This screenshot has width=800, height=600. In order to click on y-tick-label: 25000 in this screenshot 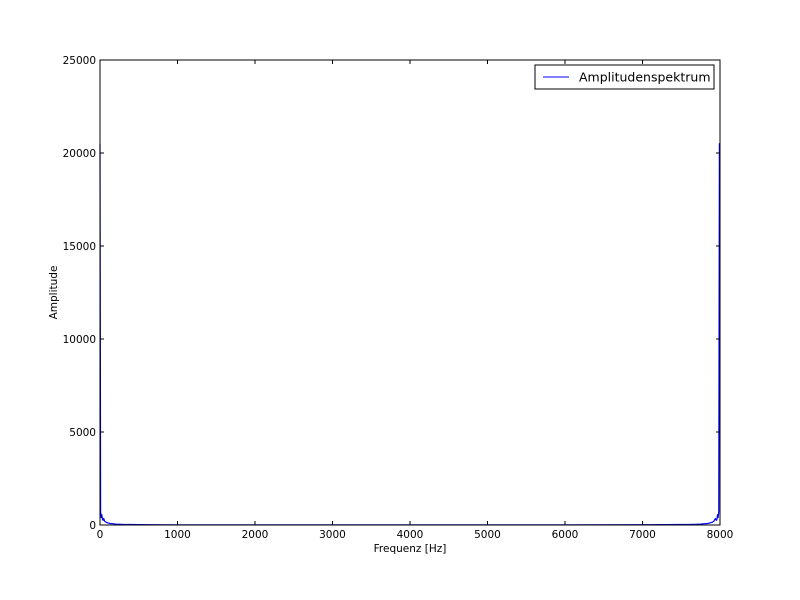, I will do `click(79, 61)`.